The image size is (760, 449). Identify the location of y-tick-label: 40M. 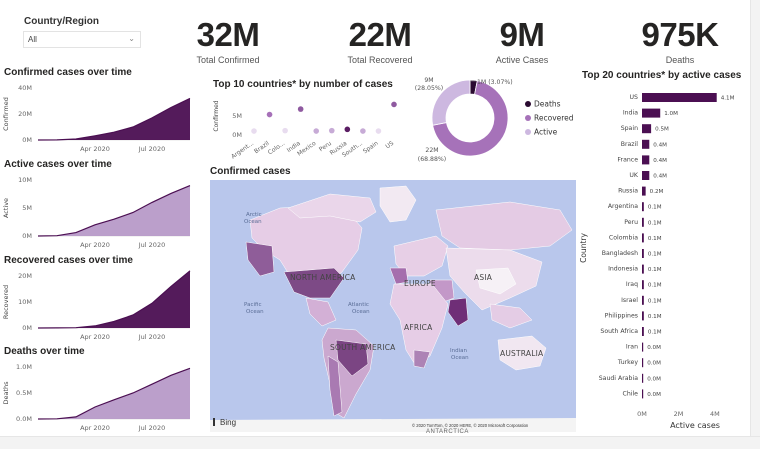
(25, 88).